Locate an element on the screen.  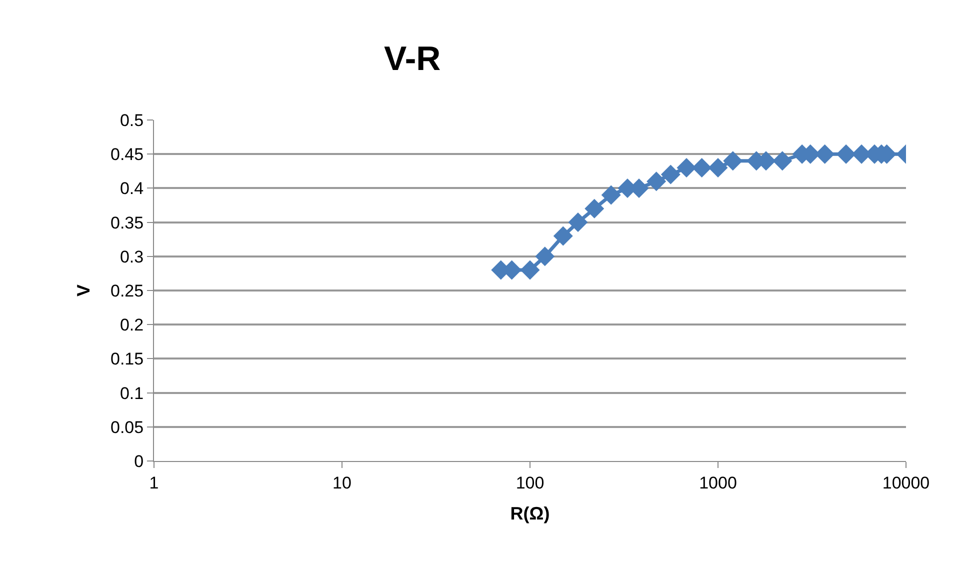
y-tick-label: 0.2 is located at coordinates (132, 325).